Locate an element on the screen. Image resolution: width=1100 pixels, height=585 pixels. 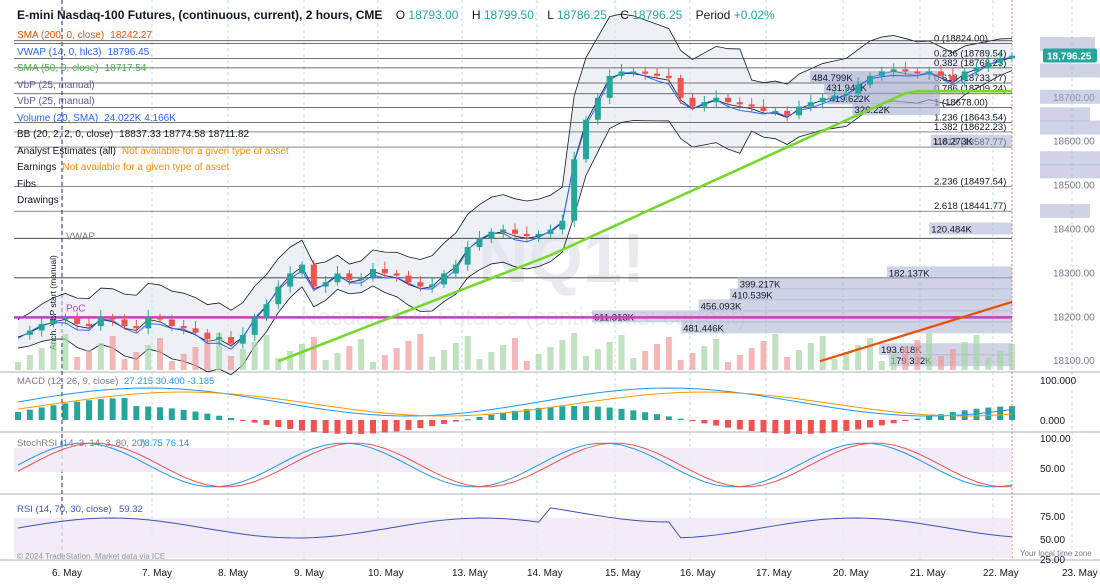
stoch-band is located at coordinates (513, 460).